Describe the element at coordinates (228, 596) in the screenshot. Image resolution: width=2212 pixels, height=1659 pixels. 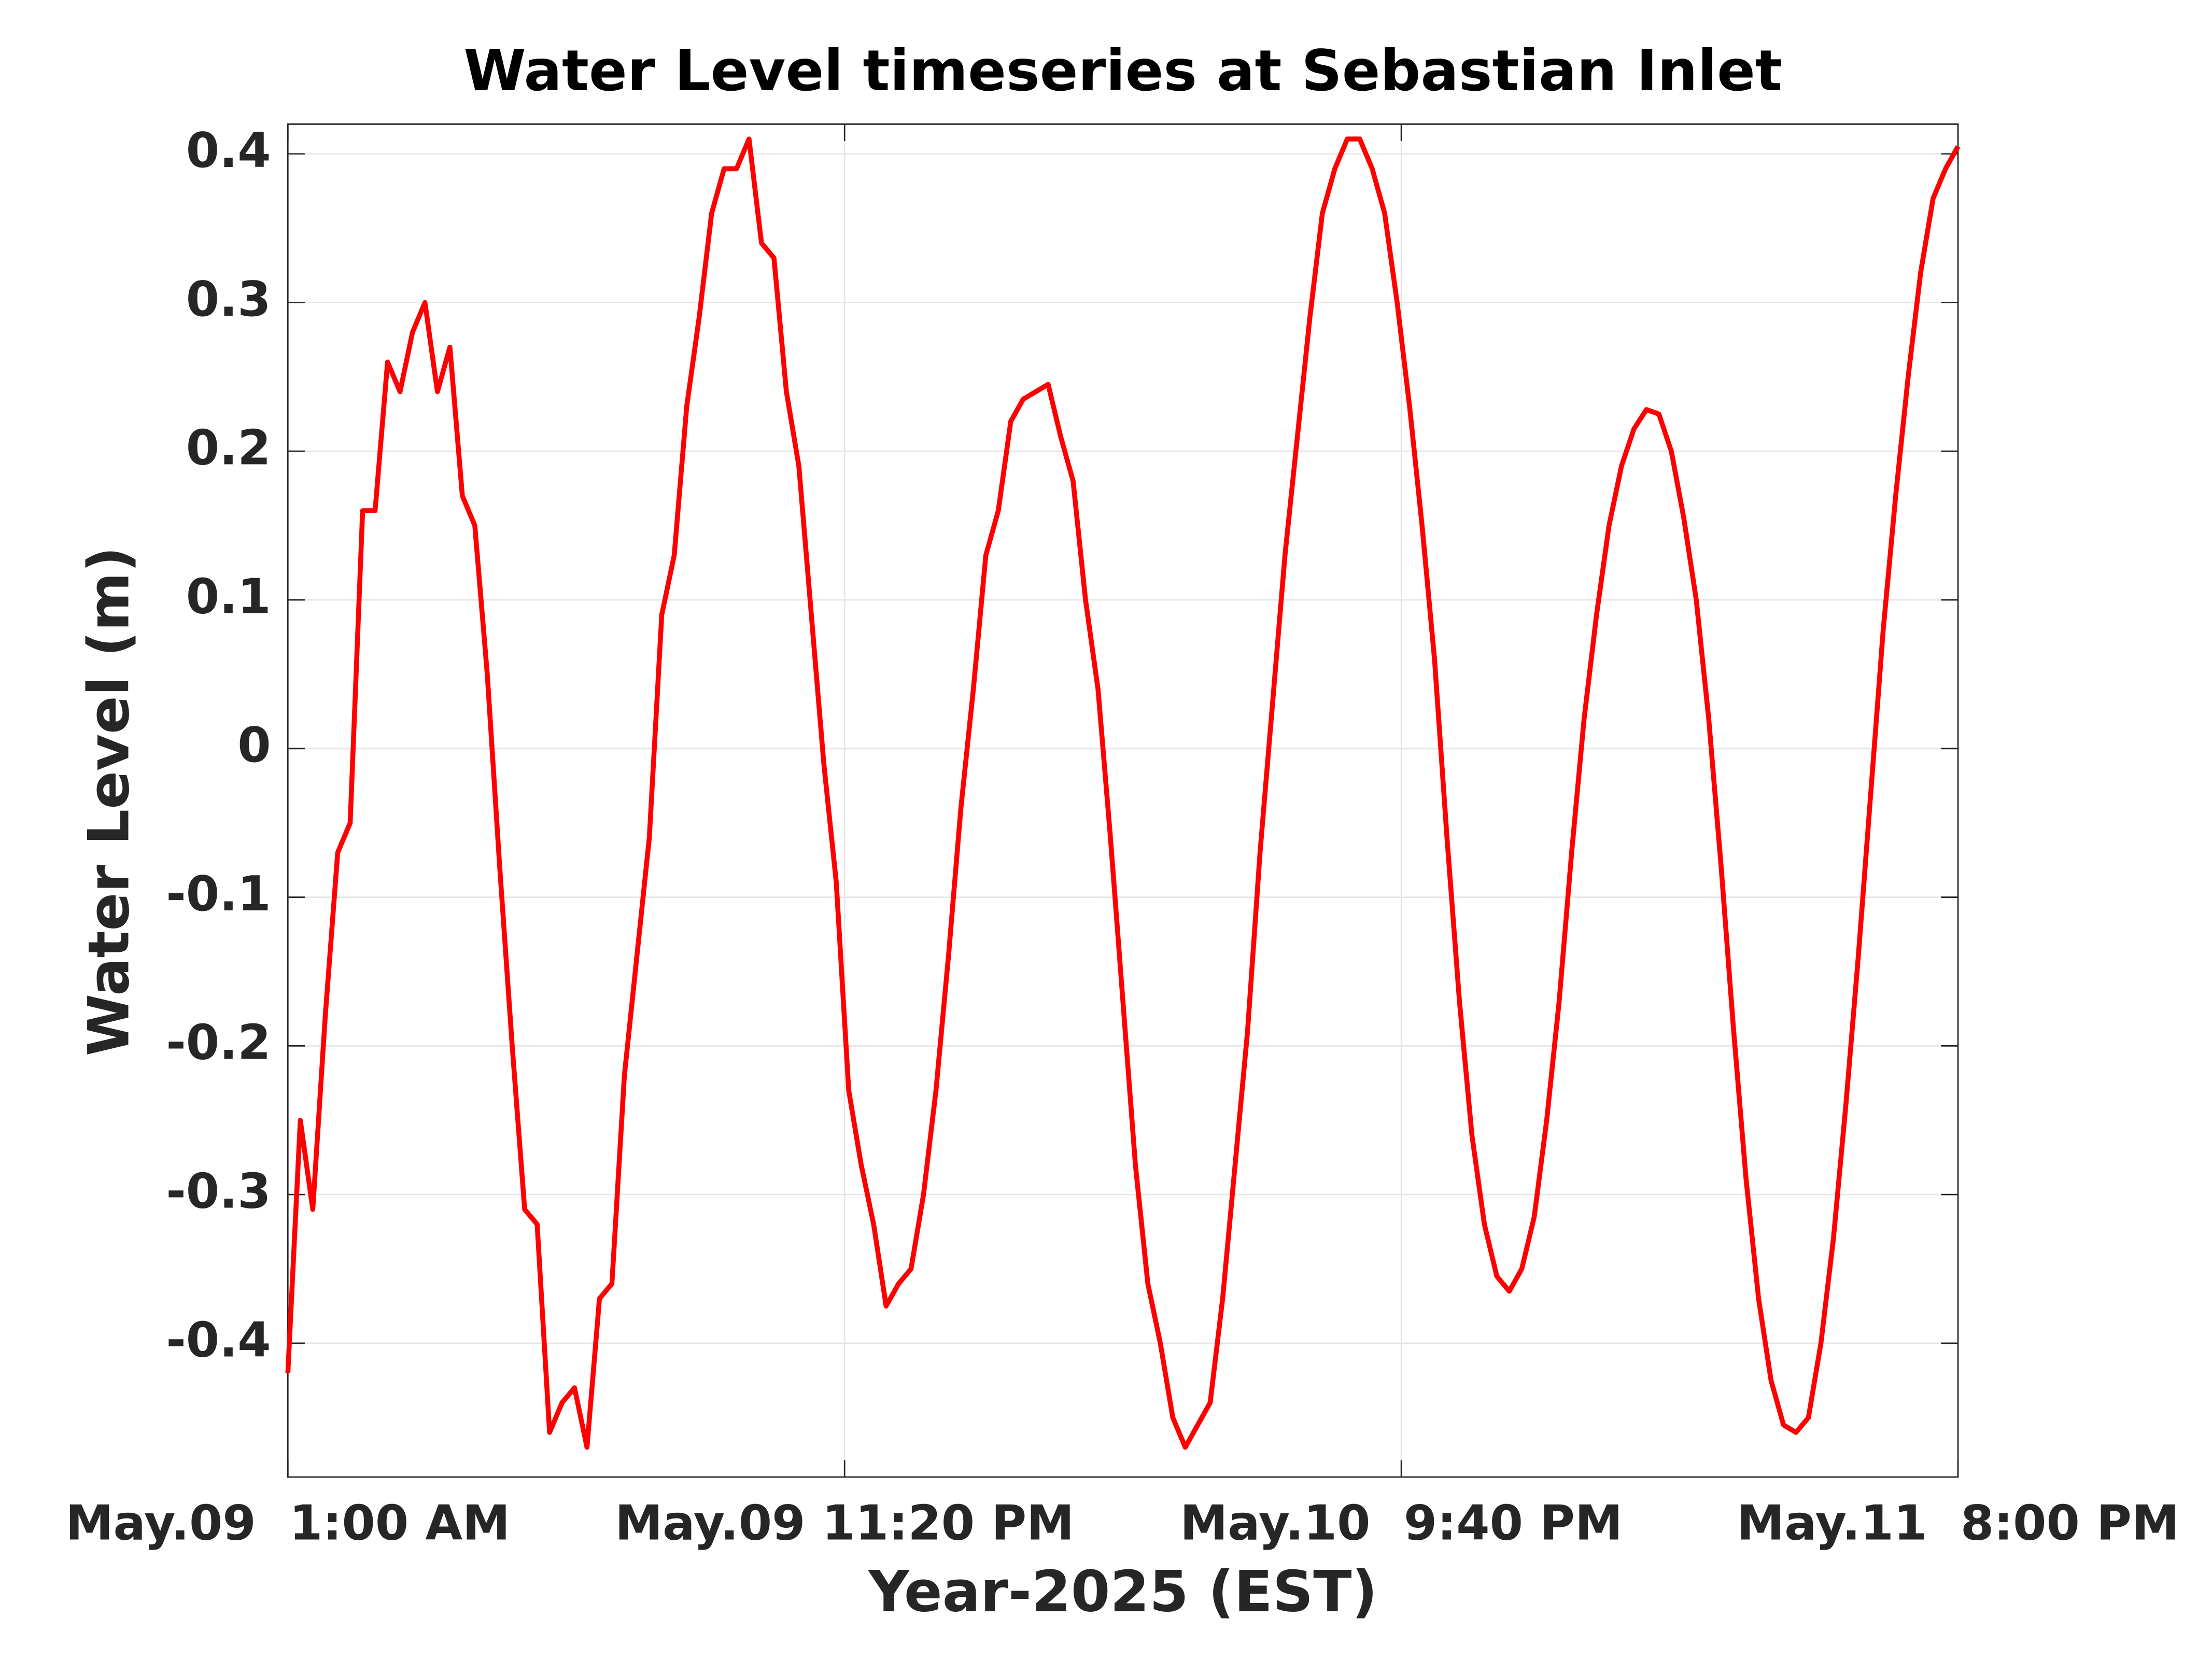
I see `y-tick-label: 0.1` at that location.